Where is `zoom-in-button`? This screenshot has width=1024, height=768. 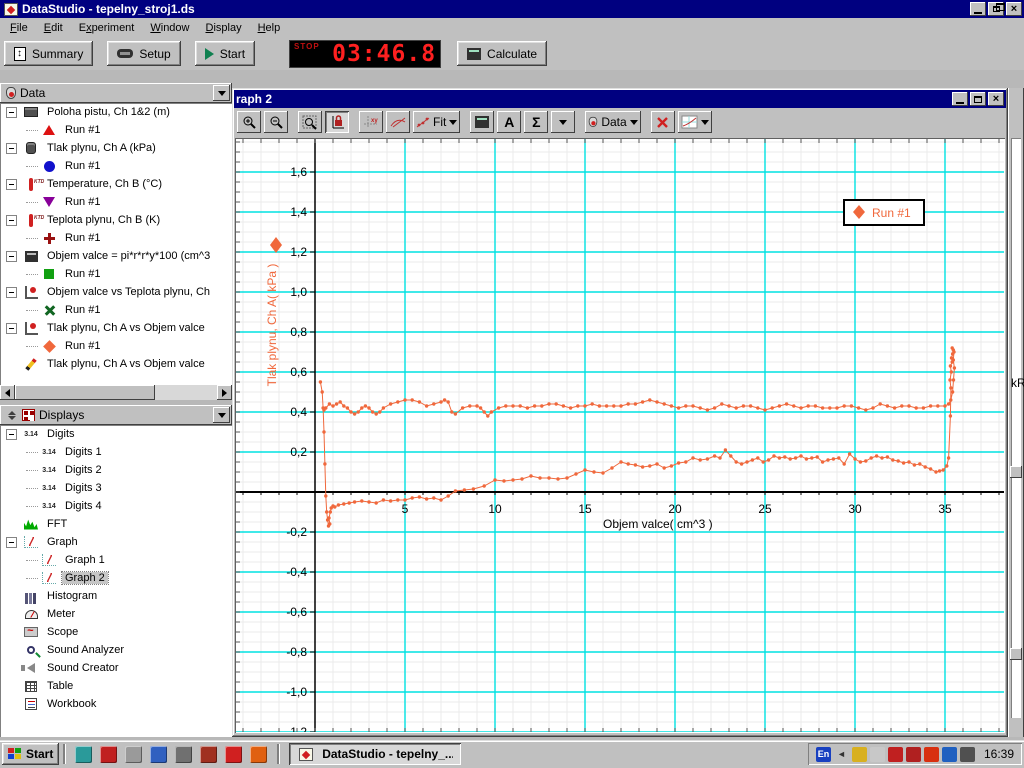 zoom-in-button is located at coordinates (249, 122).